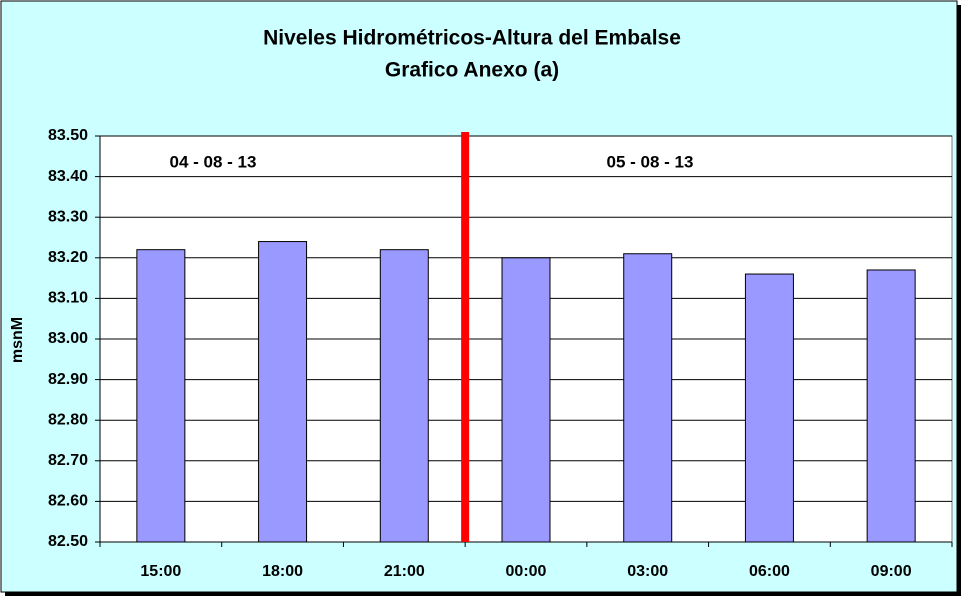 Image resolution: width=964 pixels, height=599 pixels. I want to click on x-tick-label: 21:00, so click(404, 571).